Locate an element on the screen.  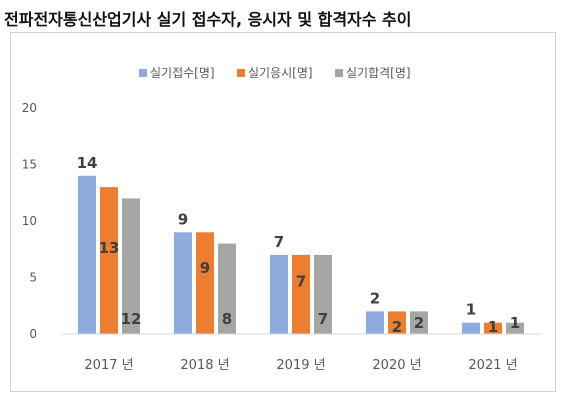
x-category-label: 2019 년 is located at coordinates (300, 365).